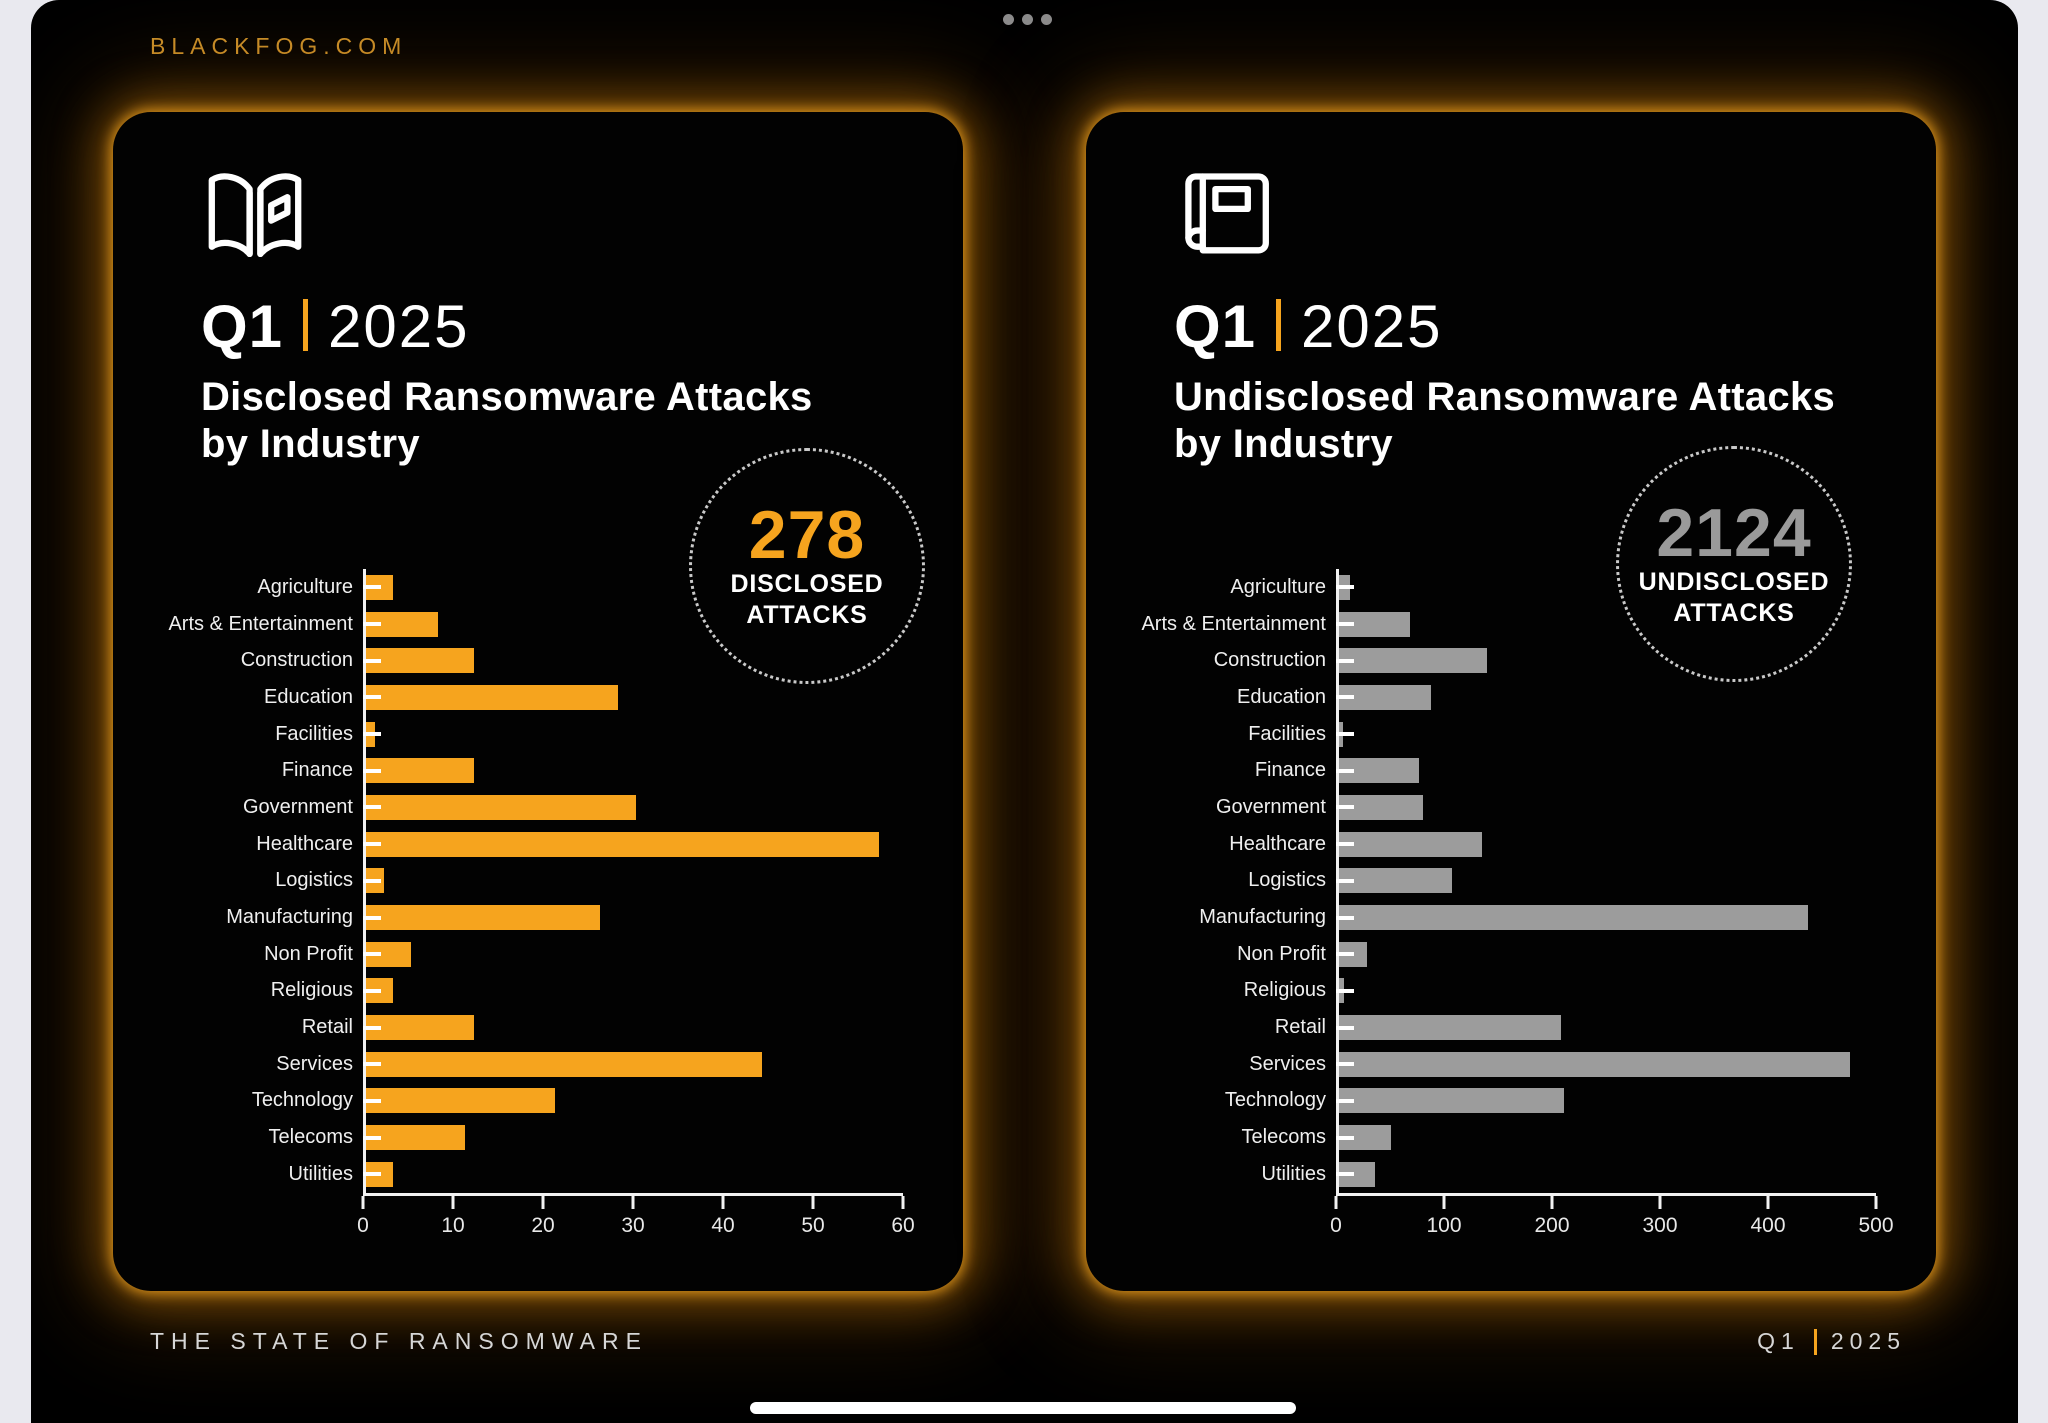 The height and width of the screenshot is (1423, 2048). Describe the element at coordinates (589, 881) in the screenshot. I see `bar-row: Logistics` at that location.